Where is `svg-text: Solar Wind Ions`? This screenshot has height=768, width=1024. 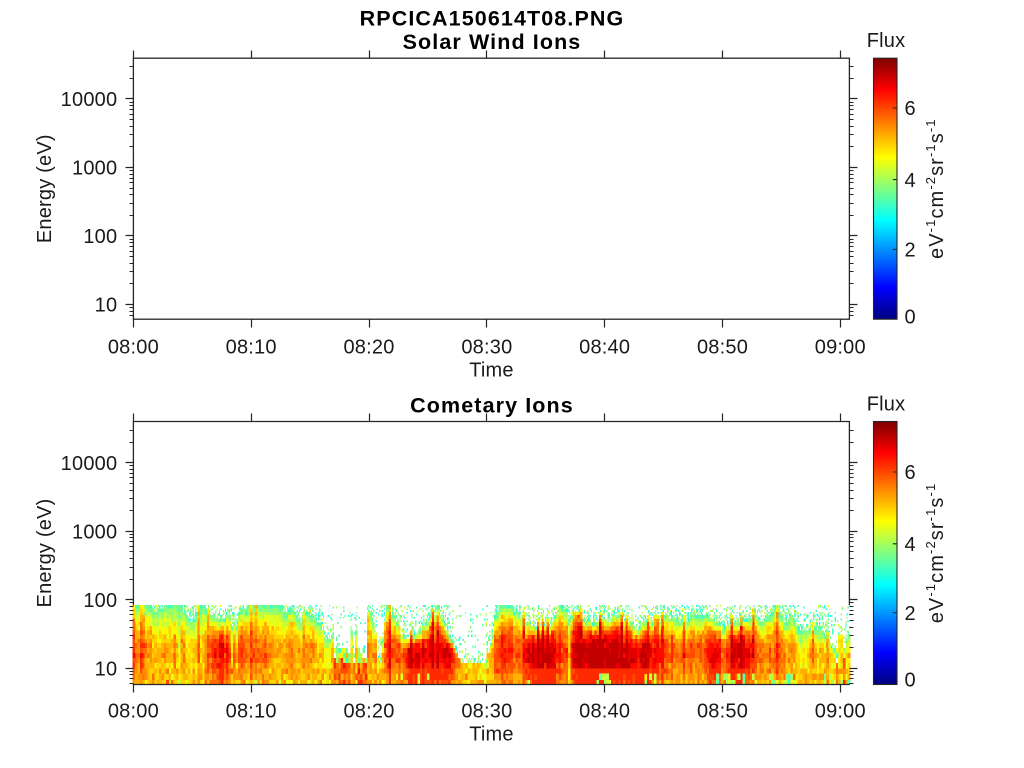 svg-text: Solar Wind Ions is located at coordinates (492, 42).